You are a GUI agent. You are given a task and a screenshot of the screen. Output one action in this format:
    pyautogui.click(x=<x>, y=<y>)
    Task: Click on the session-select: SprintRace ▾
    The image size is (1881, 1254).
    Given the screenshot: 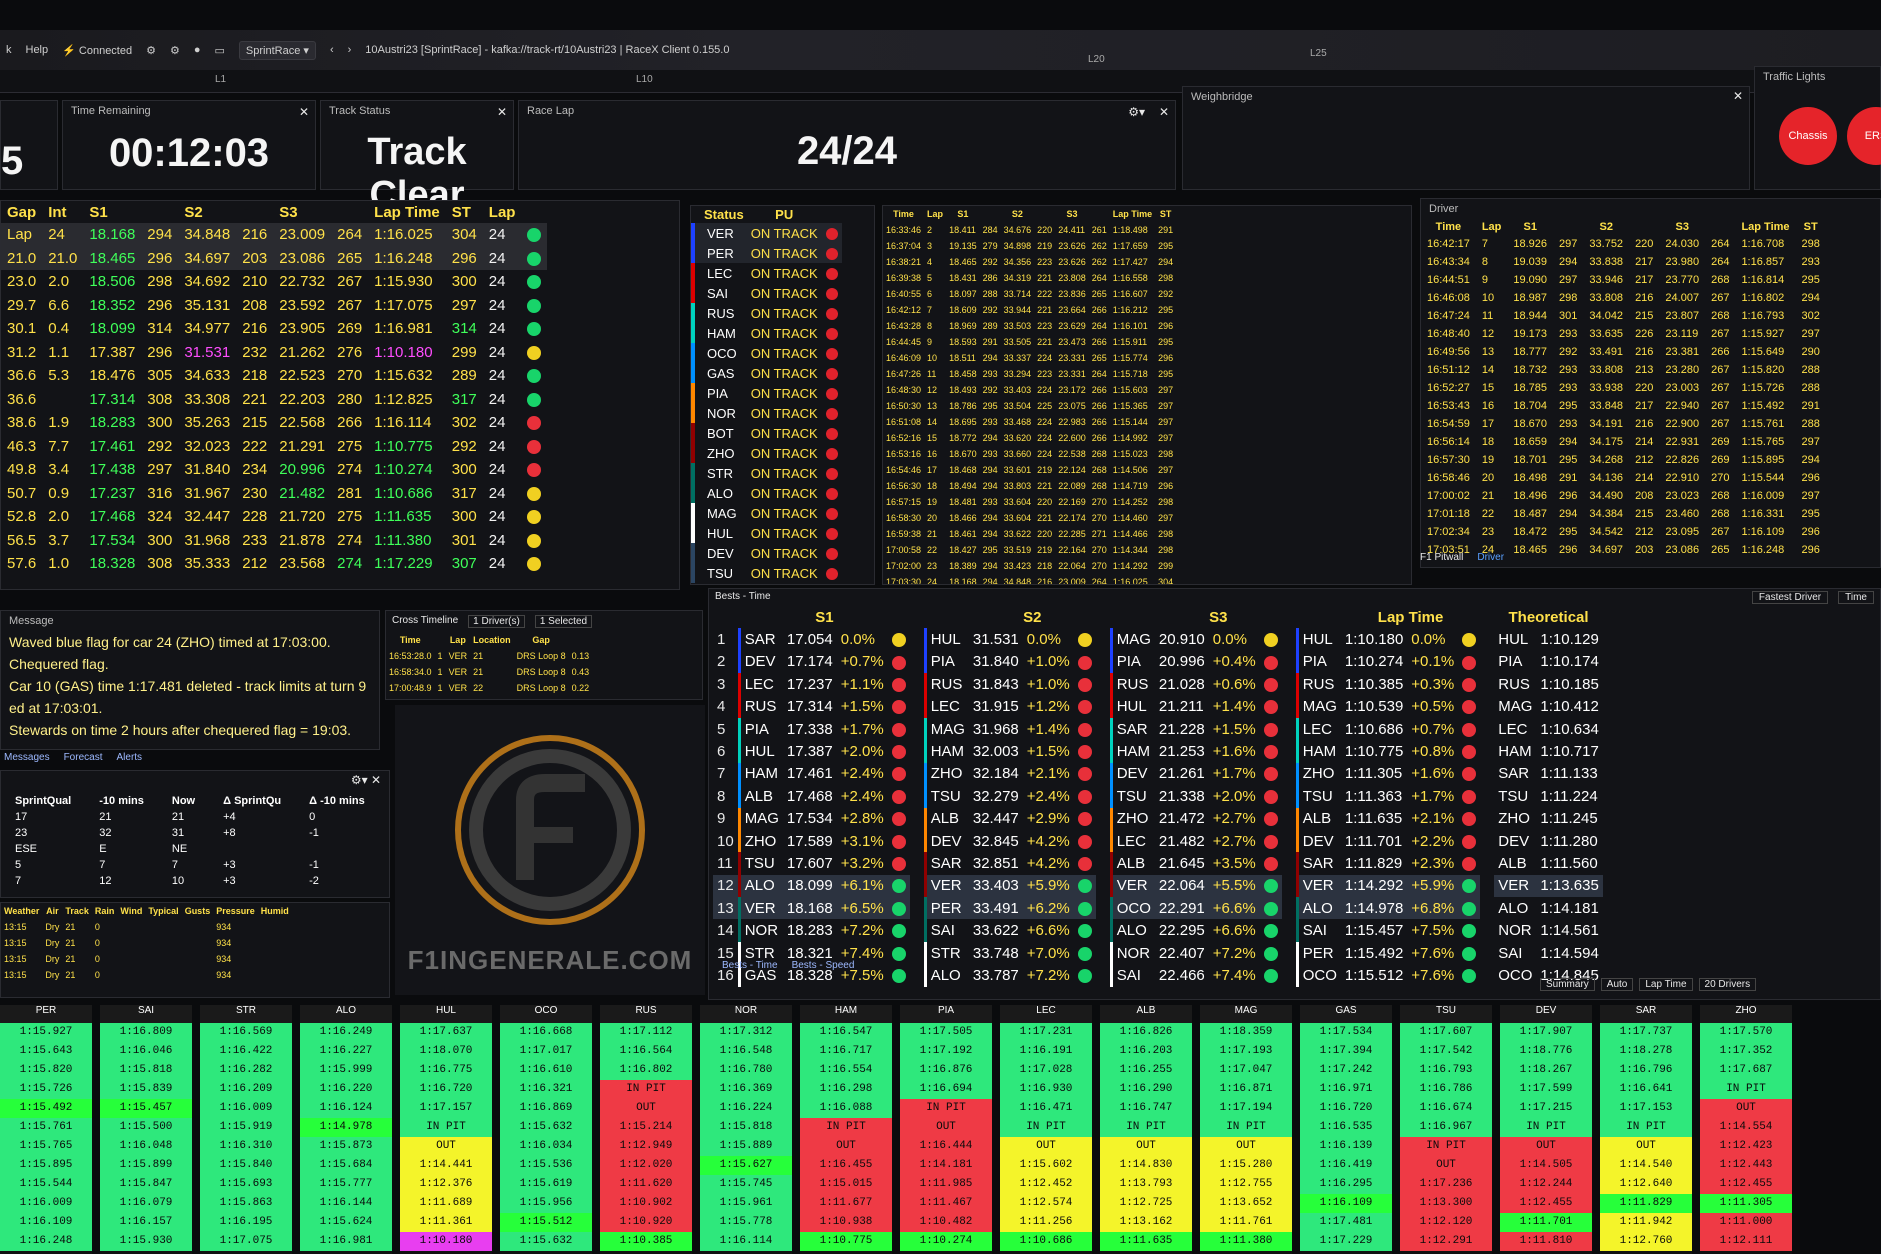 What is the action you would take?
    pyautogui.click(x=277, y=50)
    